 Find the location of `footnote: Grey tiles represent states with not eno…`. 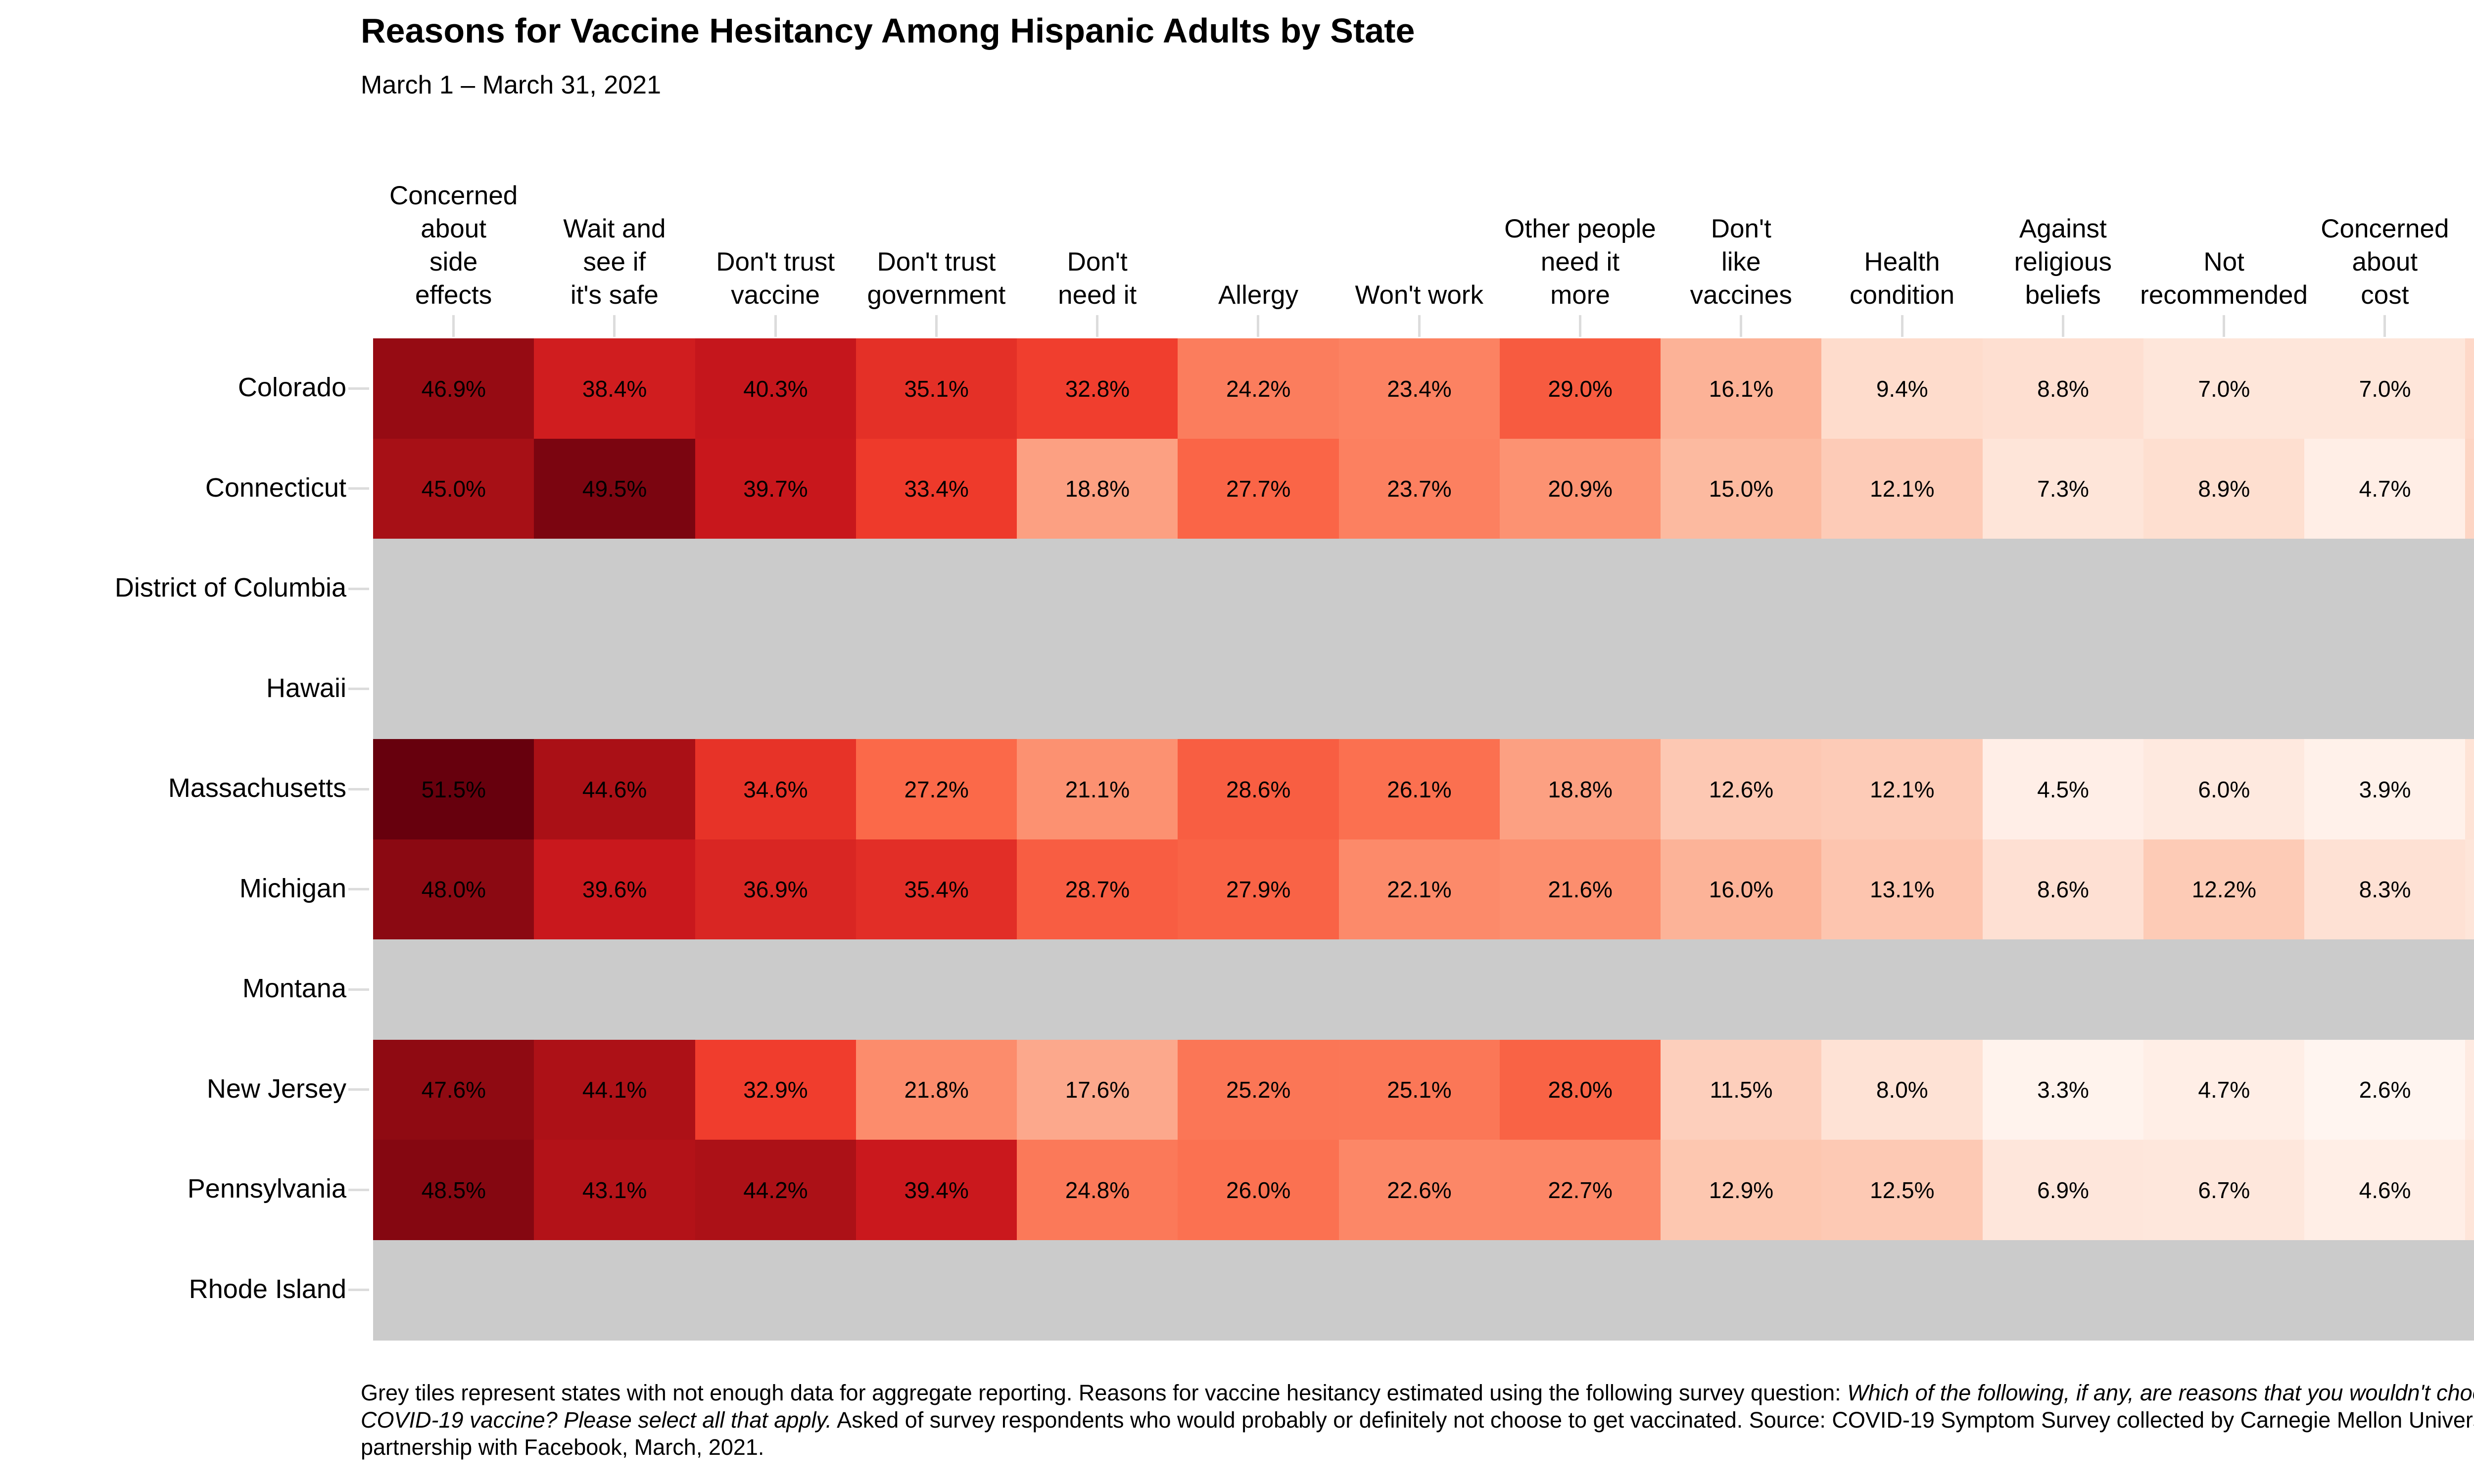

footnote: Grey tiles represent states with not eno… is located at coordinates (1417, 1420).